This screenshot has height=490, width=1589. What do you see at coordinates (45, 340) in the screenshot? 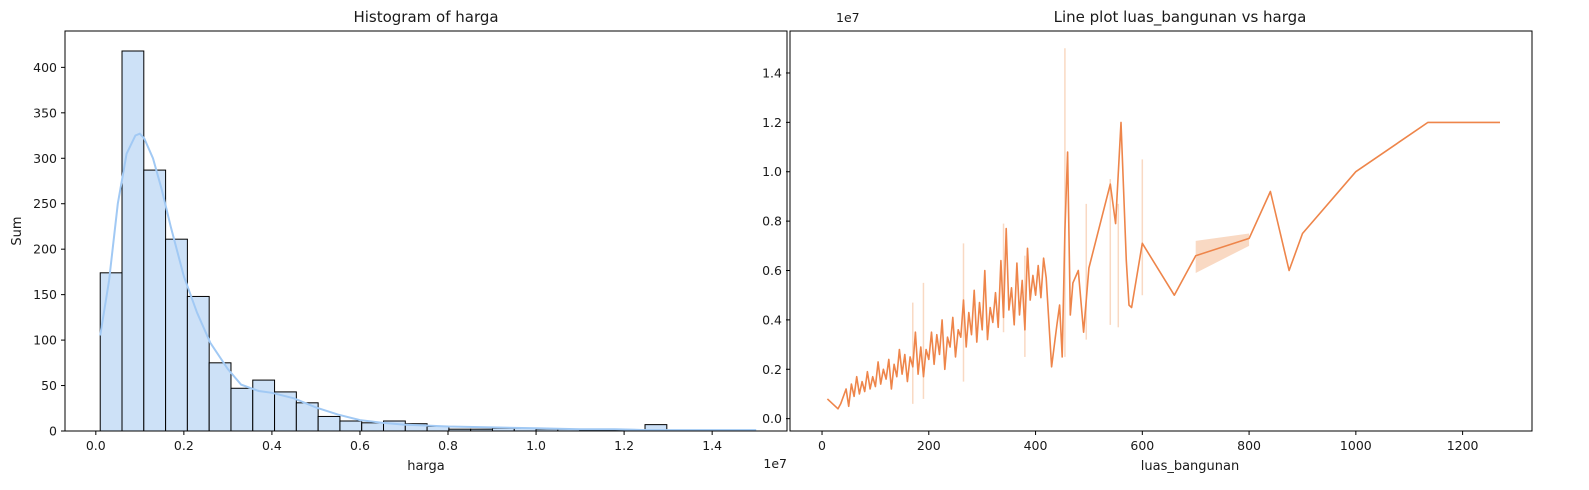
I see `y-tick-label: 100` at bounding box center [45, 340].